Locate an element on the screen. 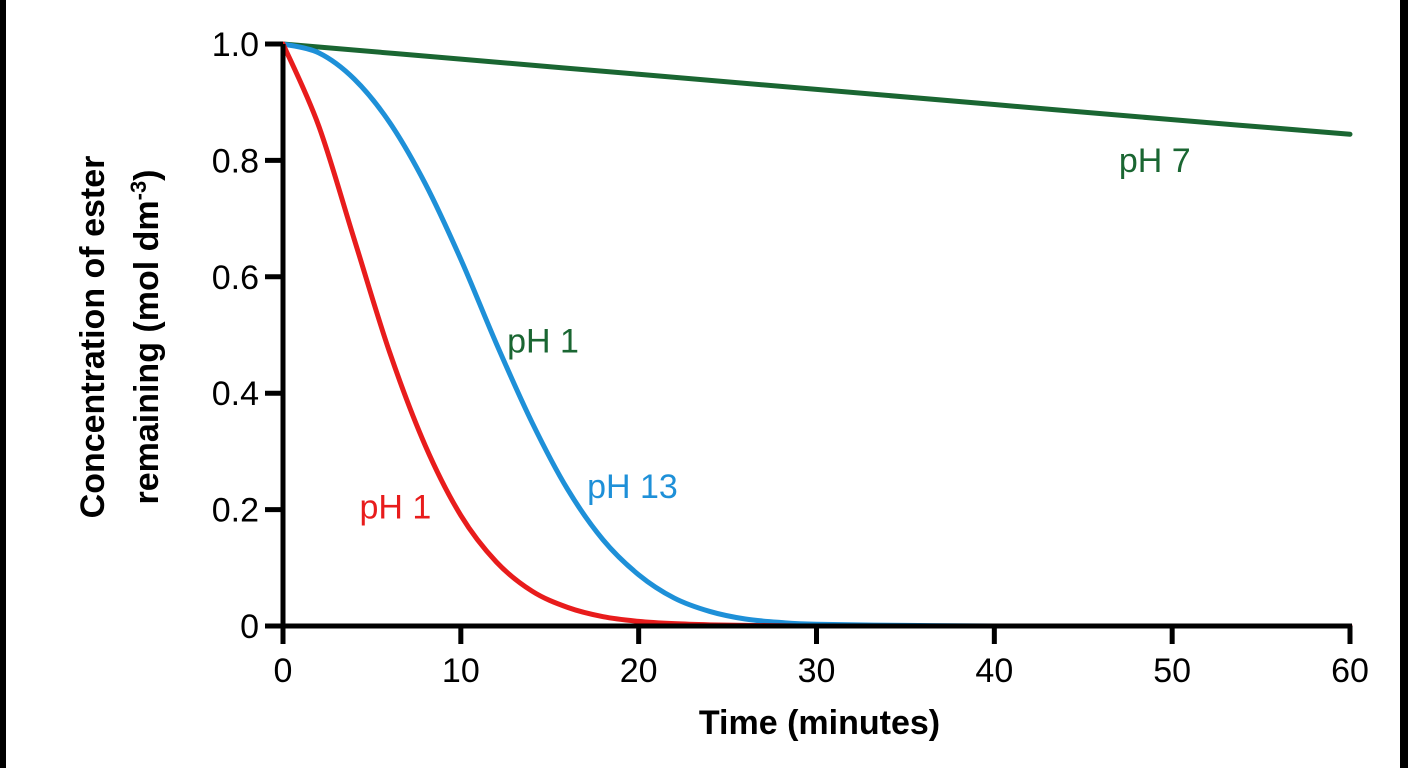 The image size is (1408, 768). y-tick-label: 0.2 is located at coordinates (235, 511).